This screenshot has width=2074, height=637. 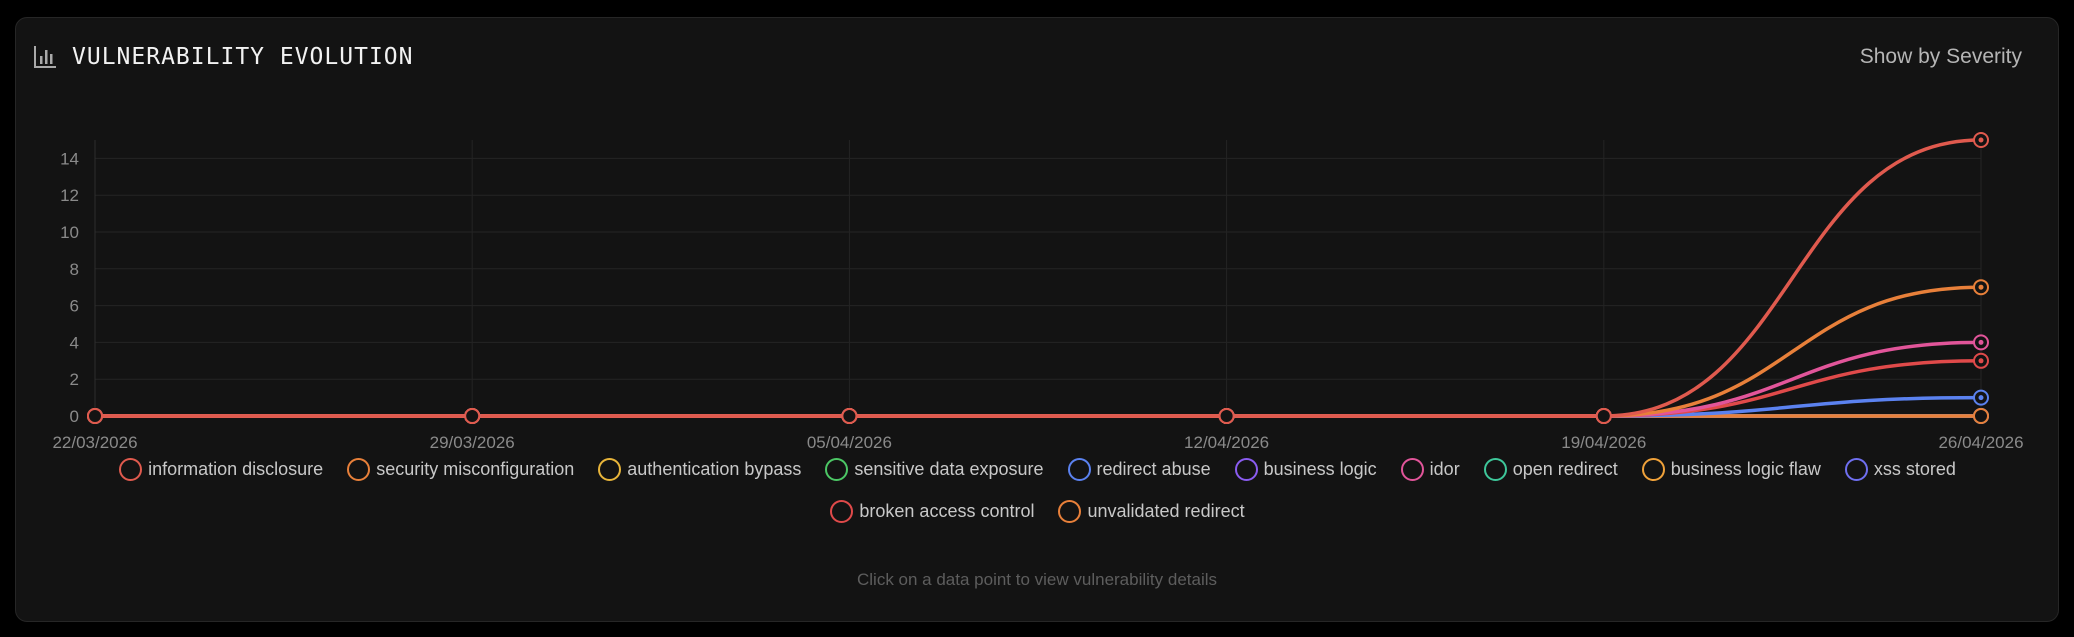 What do you see at coordinates (947, 510) in the screenshot?
I see `legend-label: broken access control` at bounding box center [947, 510].